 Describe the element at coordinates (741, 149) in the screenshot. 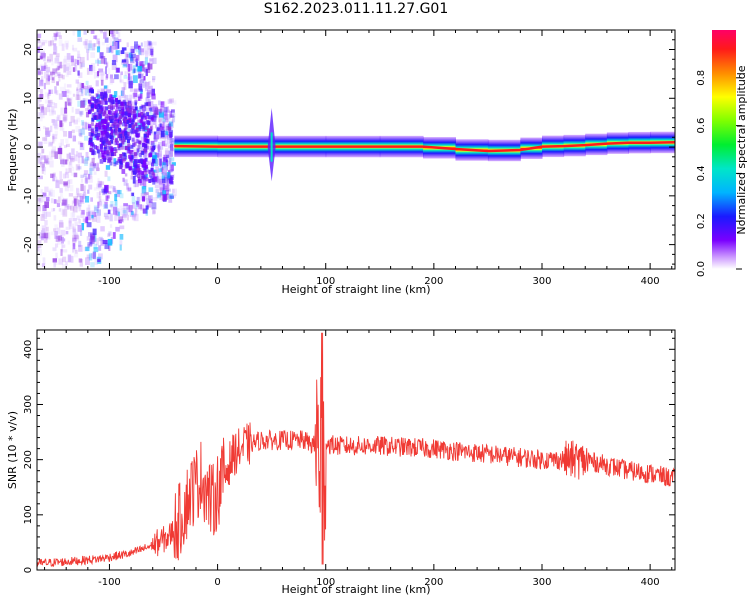

I see `colorbar-label: Normalized spectral amplitude` at that location.